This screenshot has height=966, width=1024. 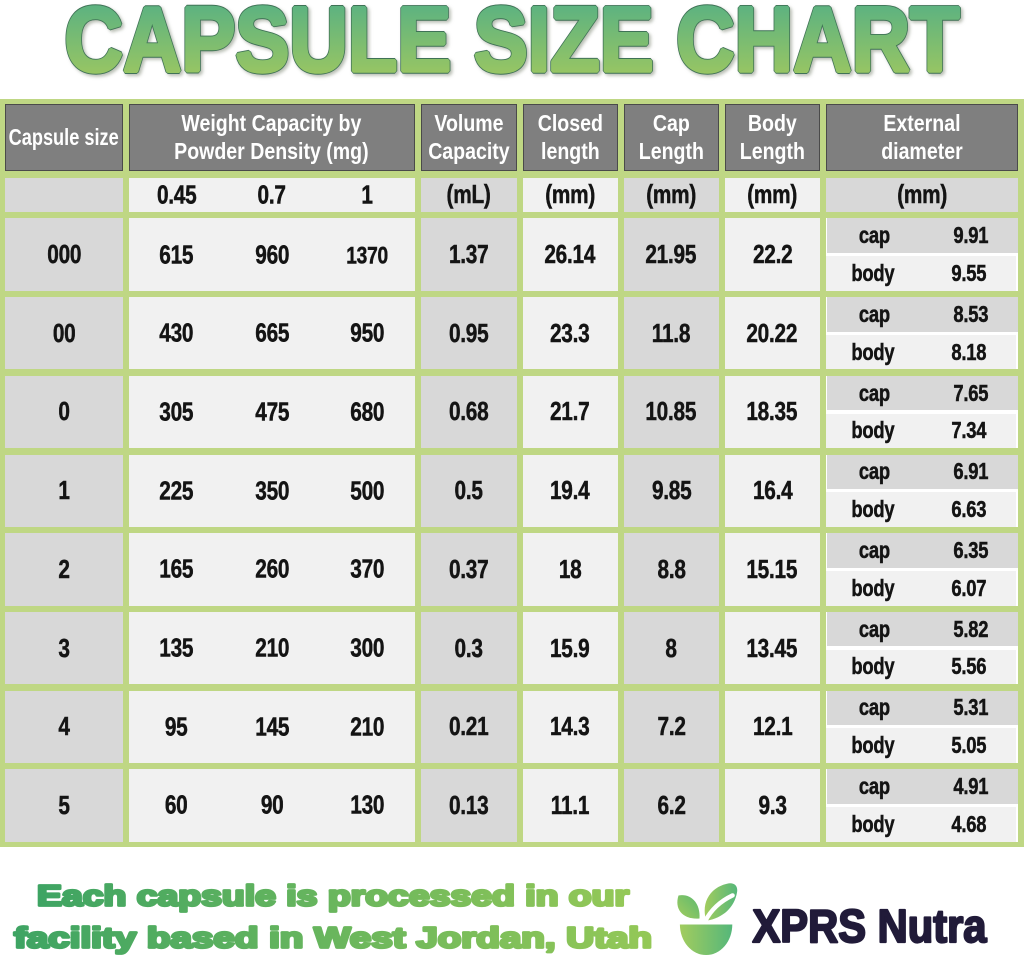 What do you see at coordinates (333, 897) in the screenshot?
I see `svg-text:Each capsule is processed in o: Each capsule is processed in our` at bounding box center [333, 897].